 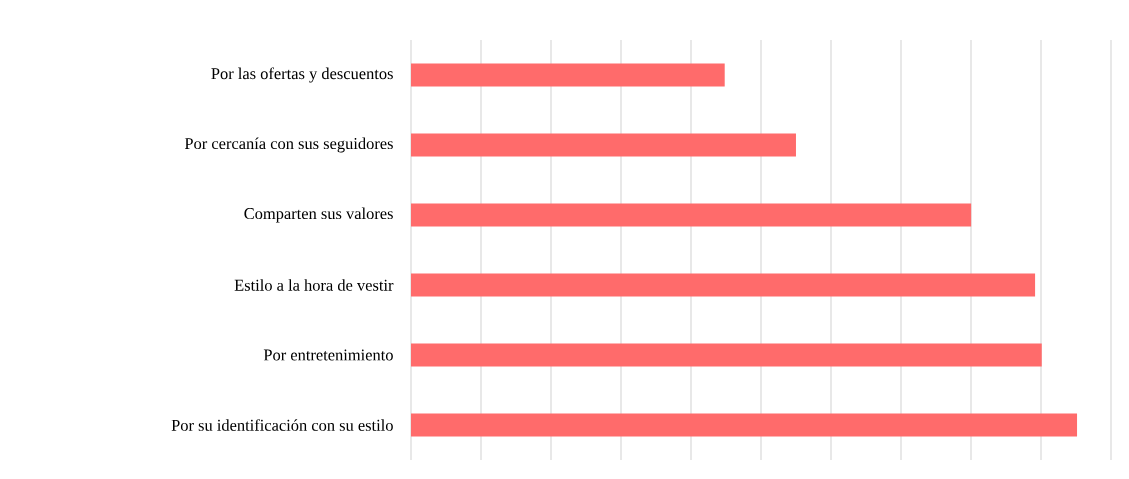 What do you see at coordinates (314, 285) in the screenshot?
I see `y-tick-label: Estilo a la hora de vestir` at bounding box center [314, 285].